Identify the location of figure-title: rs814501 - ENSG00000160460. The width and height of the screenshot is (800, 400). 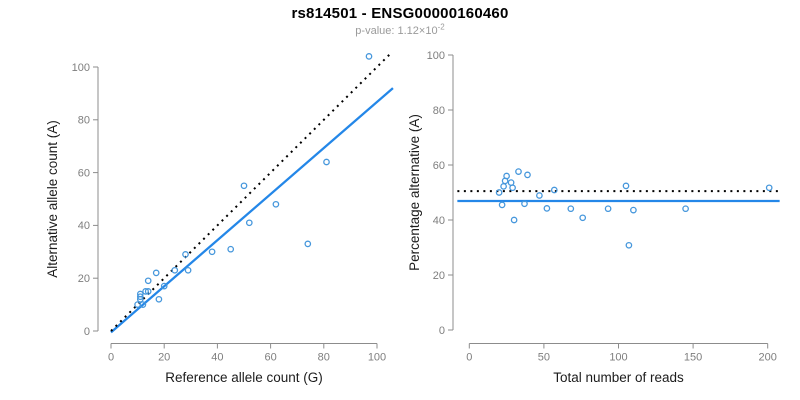
(400, 13).